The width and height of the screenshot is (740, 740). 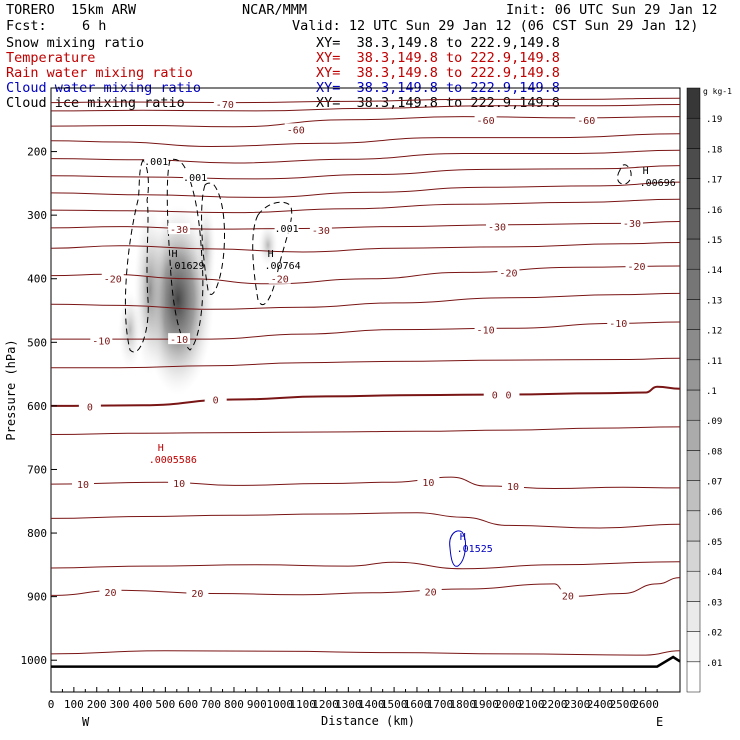 I want to click on field-xy-temperature: XY= 38.3,149.8 to 222.9,149.8, so click(x=438, y=58).